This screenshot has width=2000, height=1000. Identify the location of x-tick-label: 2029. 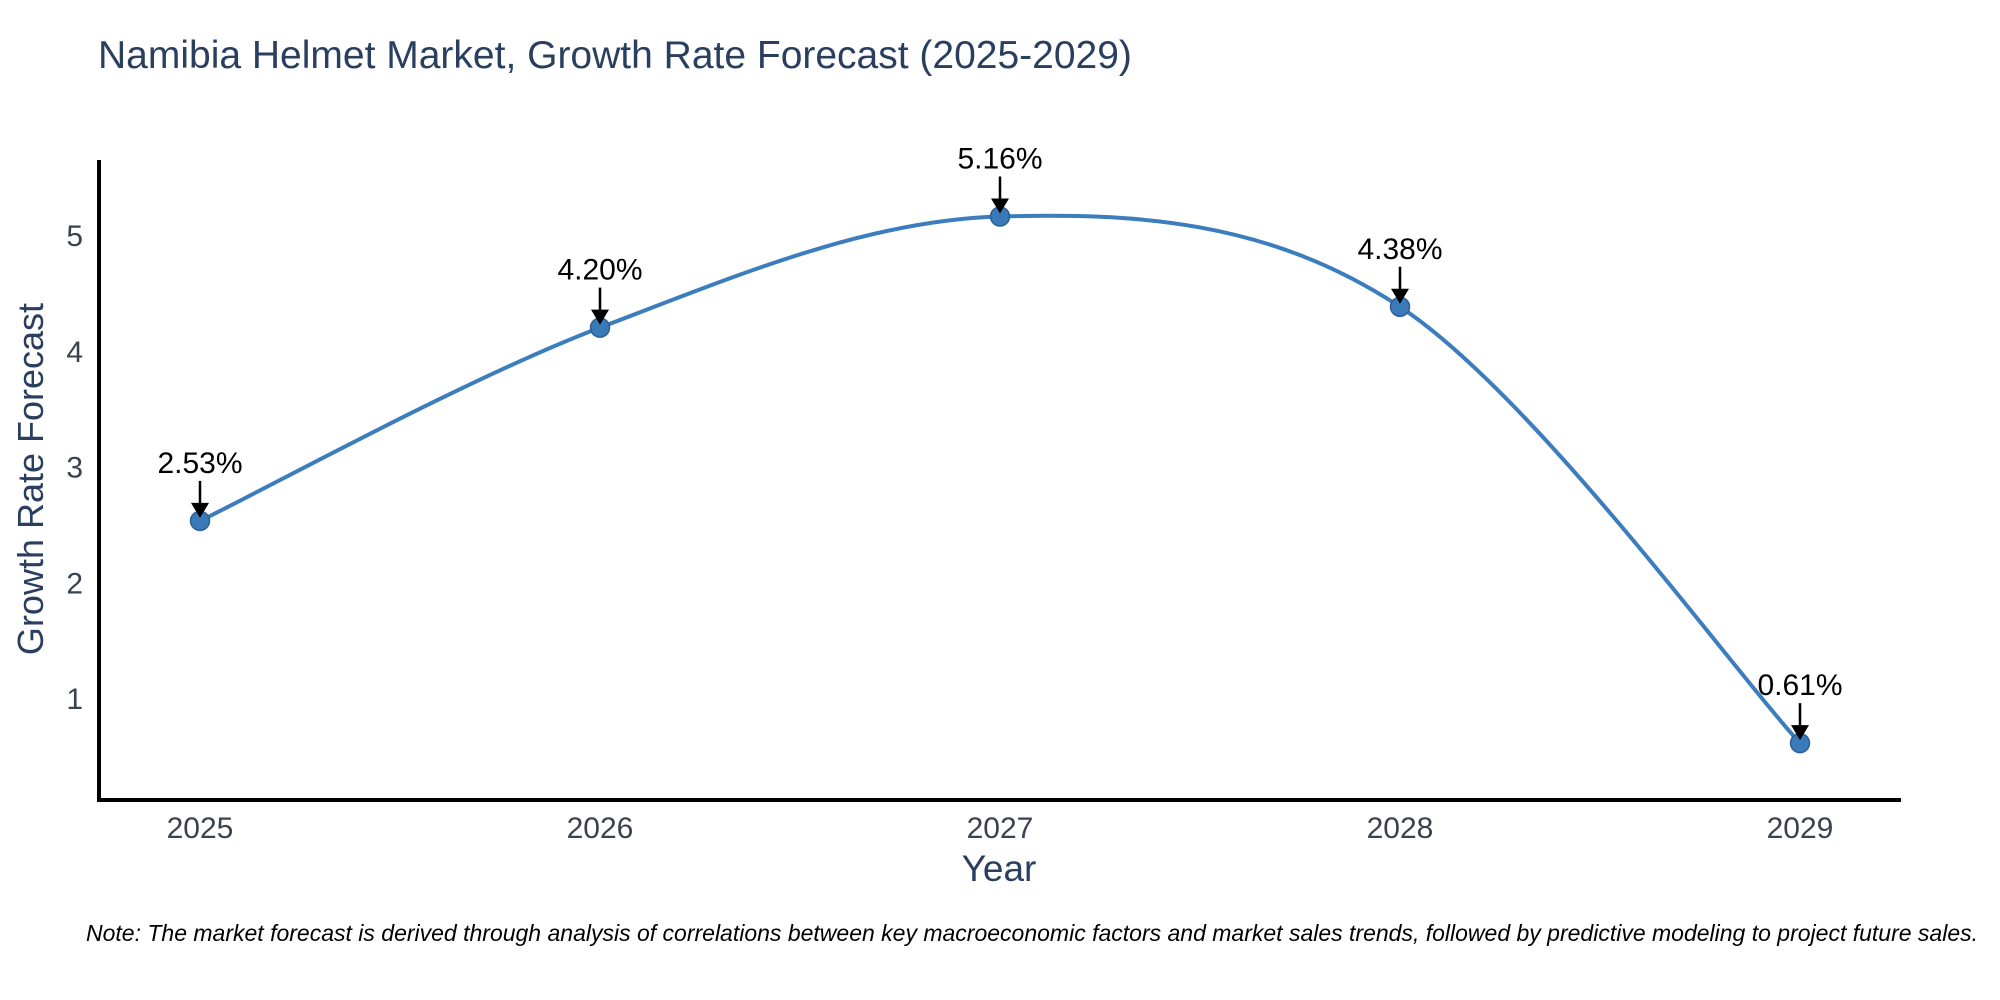
(1800, 828).